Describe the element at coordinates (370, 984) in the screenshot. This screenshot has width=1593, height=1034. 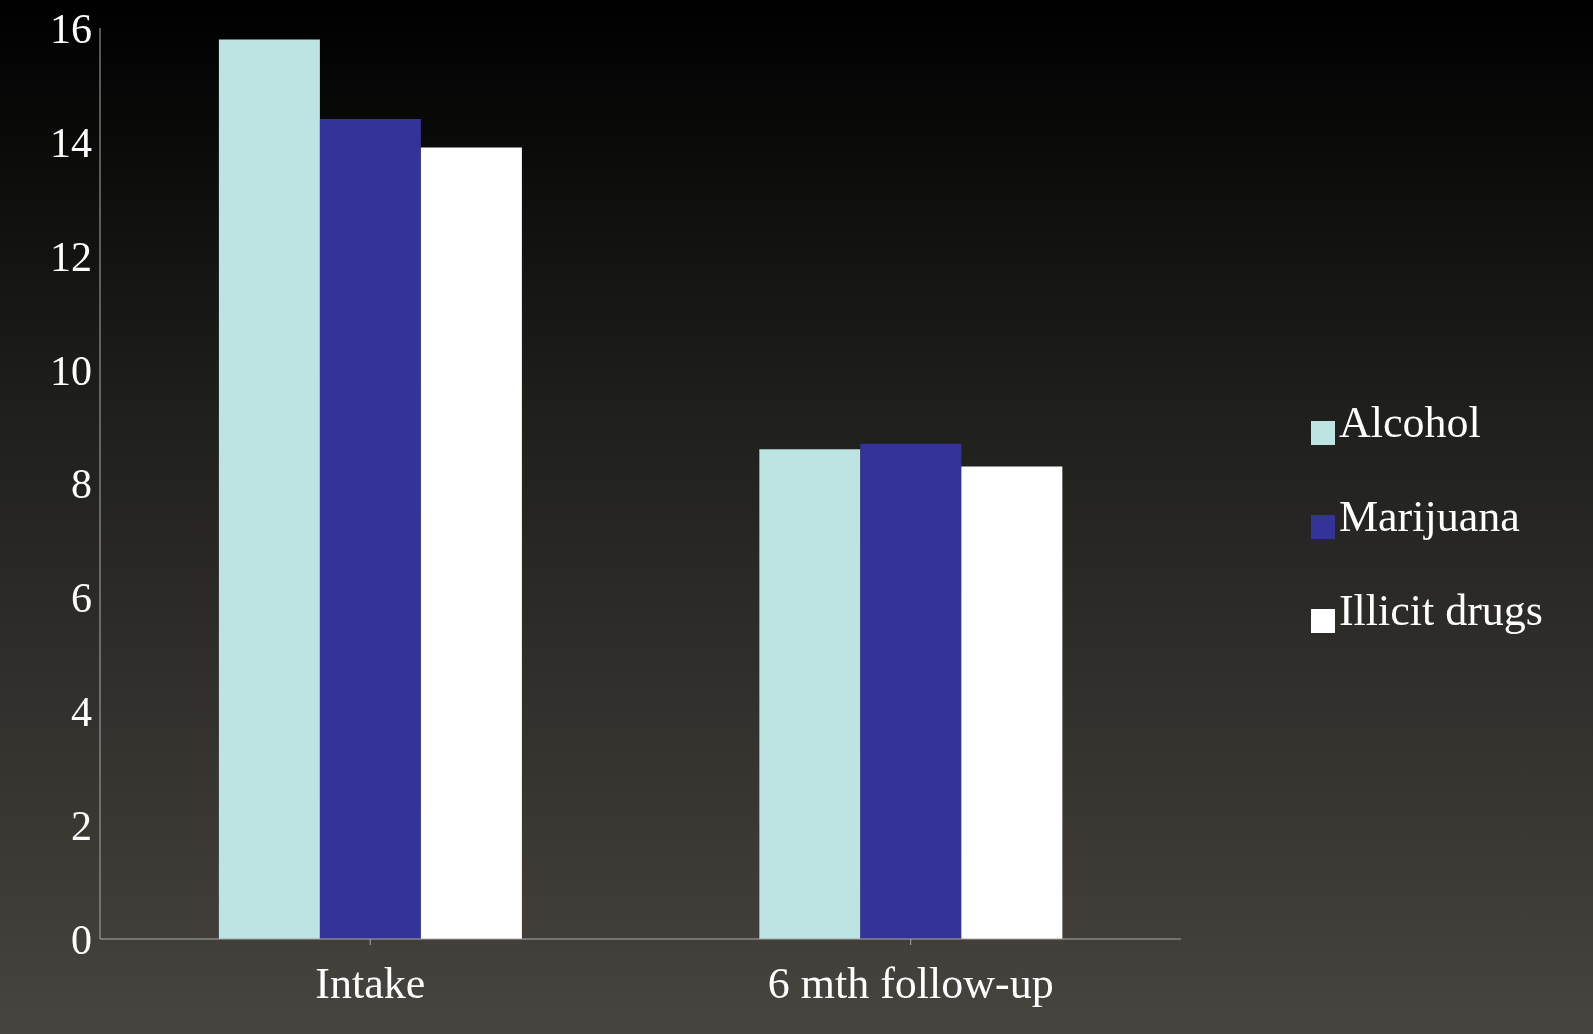
I see `x-tick-label: Intake` at that location.